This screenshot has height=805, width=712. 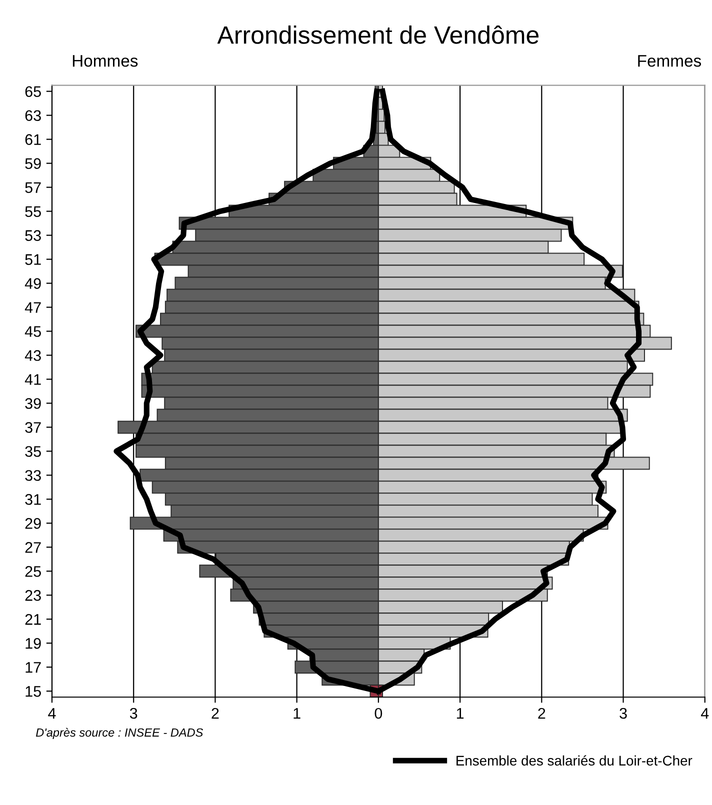 What do you see at coordinates (378, 713) in the screenshot?
I see `x-tick-label: 0` at bounding box center [378, 713].